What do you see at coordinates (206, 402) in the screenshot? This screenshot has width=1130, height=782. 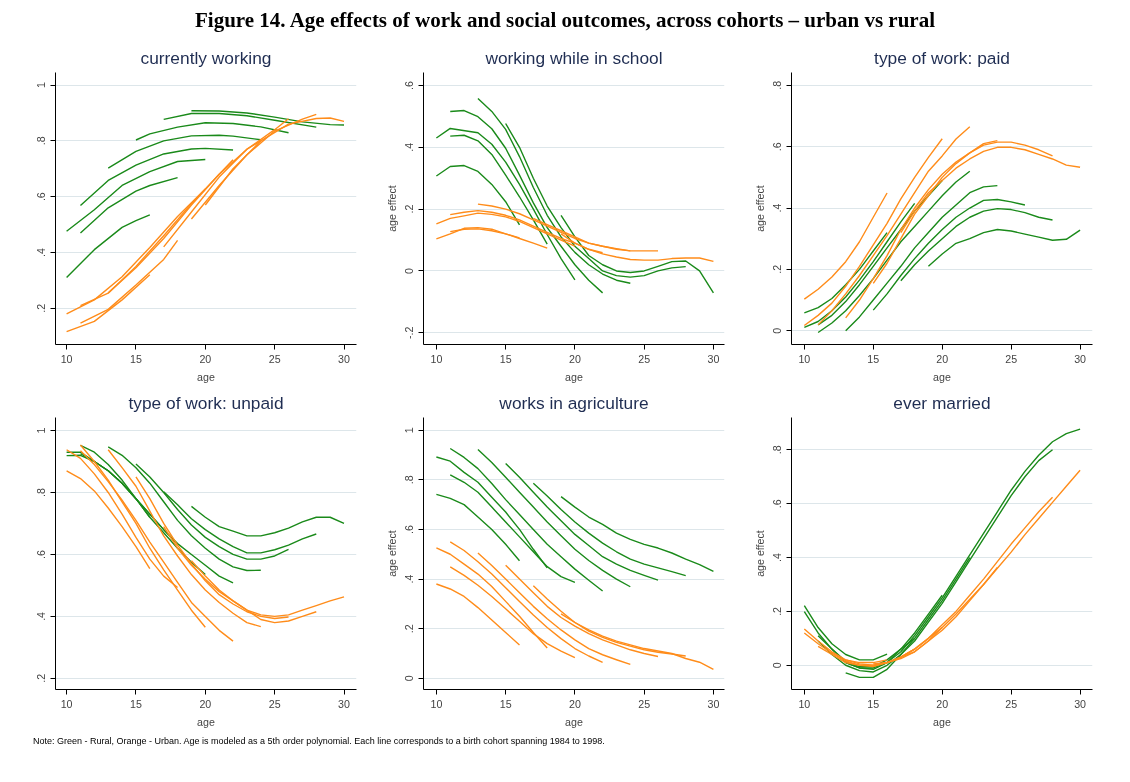 I see `chart-title: type of work: unpaid` at bounding box center [206, 402].